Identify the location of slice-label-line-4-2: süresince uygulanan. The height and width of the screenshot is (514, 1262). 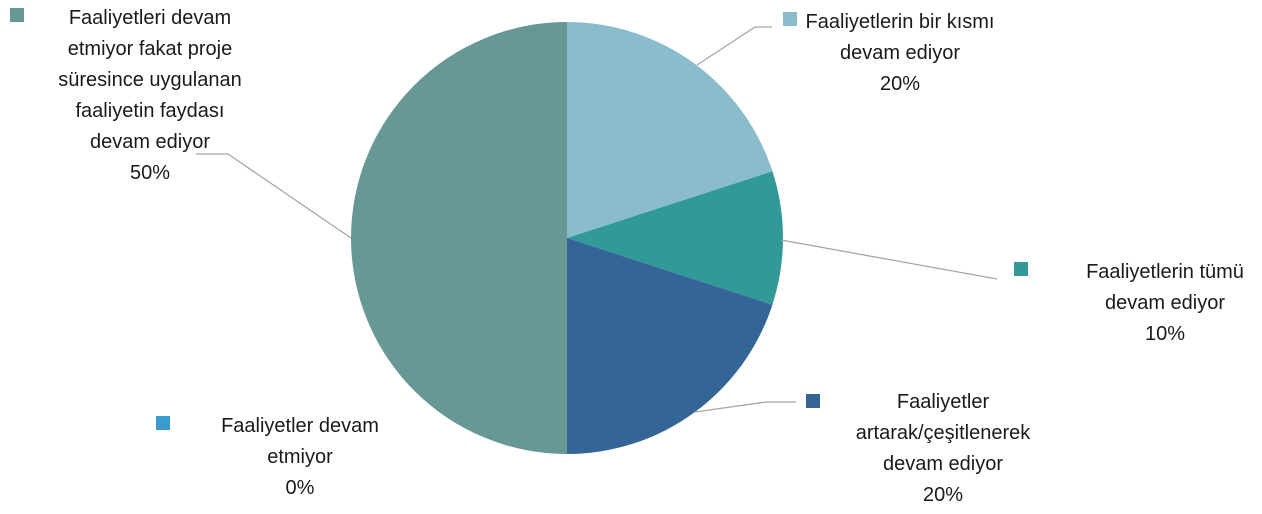
(149, 80).